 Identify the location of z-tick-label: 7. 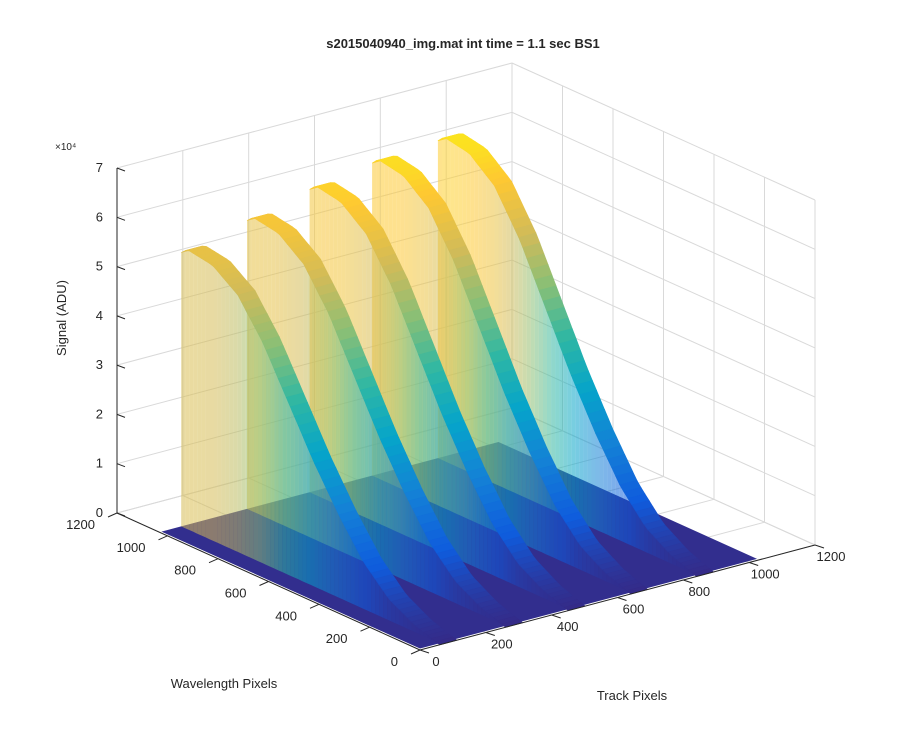
(99, 167).